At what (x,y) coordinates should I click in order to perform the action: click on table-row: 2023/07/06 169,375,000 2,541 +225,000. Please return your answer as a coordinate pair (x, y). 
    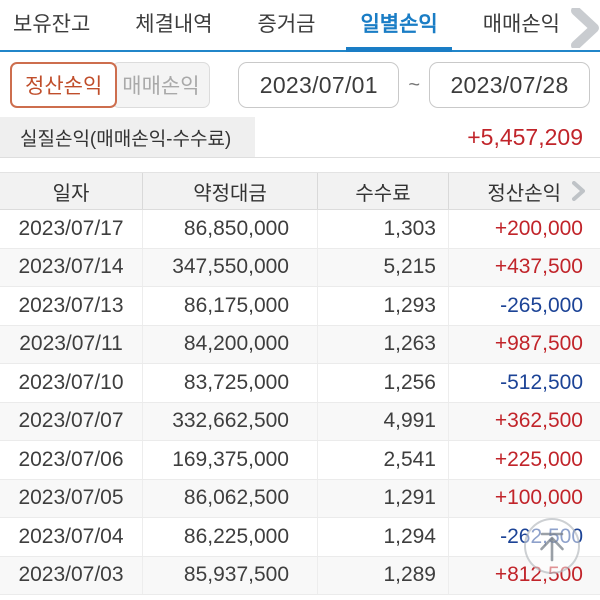
    Looking at the image, I should click on (300, 460).